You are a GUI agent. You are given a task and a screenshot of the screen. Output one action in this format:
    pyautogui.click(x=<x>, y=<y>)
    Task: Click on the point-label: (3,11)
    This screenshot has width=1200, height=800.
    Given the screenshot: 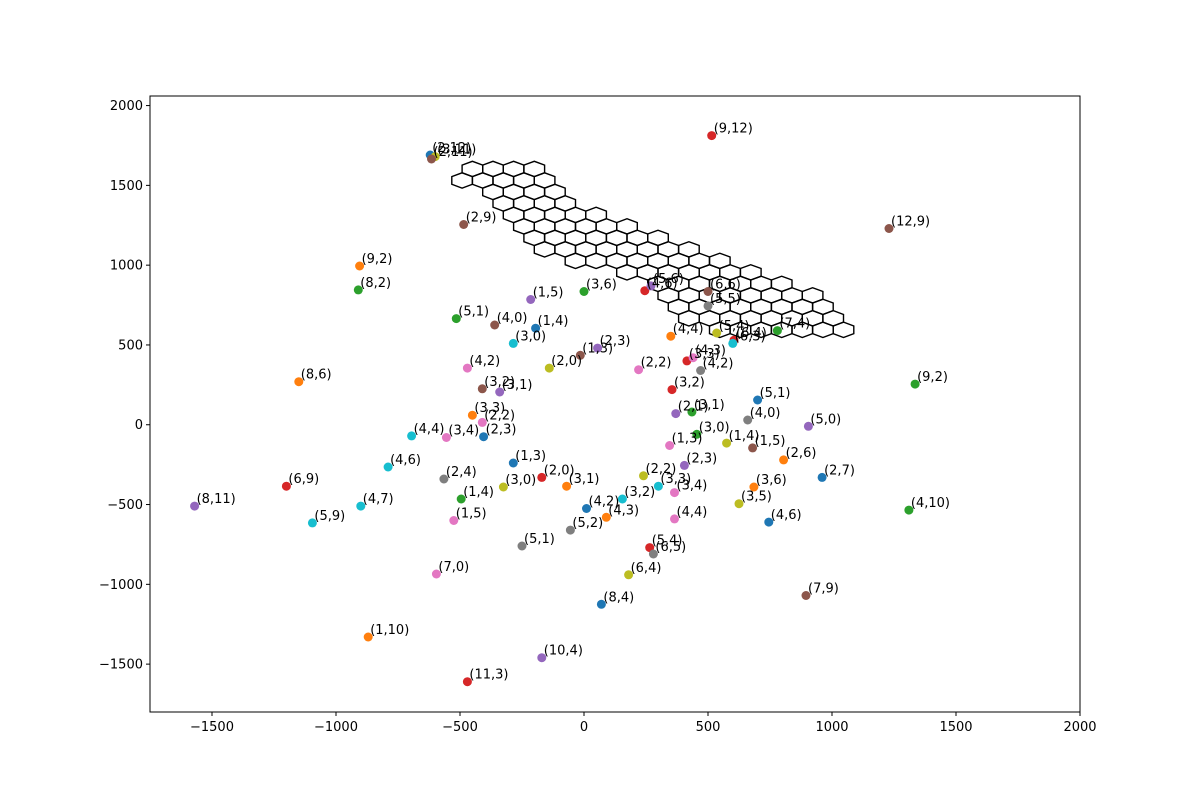 What is the action you would take?
    pyautogui.click(x=456, y=150)
    